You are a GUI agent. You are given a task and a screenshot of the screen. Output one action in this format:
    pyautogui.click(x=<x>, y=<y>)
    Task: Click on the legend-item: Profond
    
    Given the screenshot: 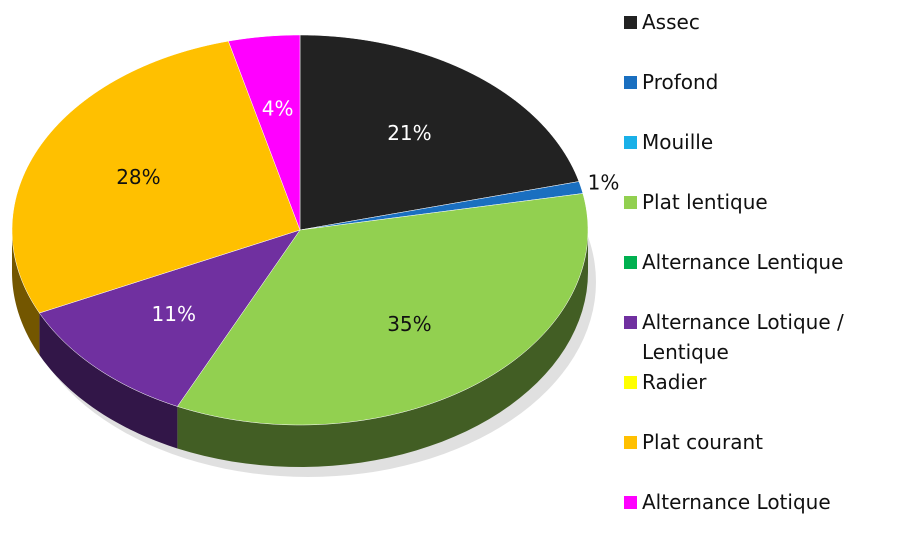 What is the action you would take?
    pyautogui.click(x=769, y=97)
    